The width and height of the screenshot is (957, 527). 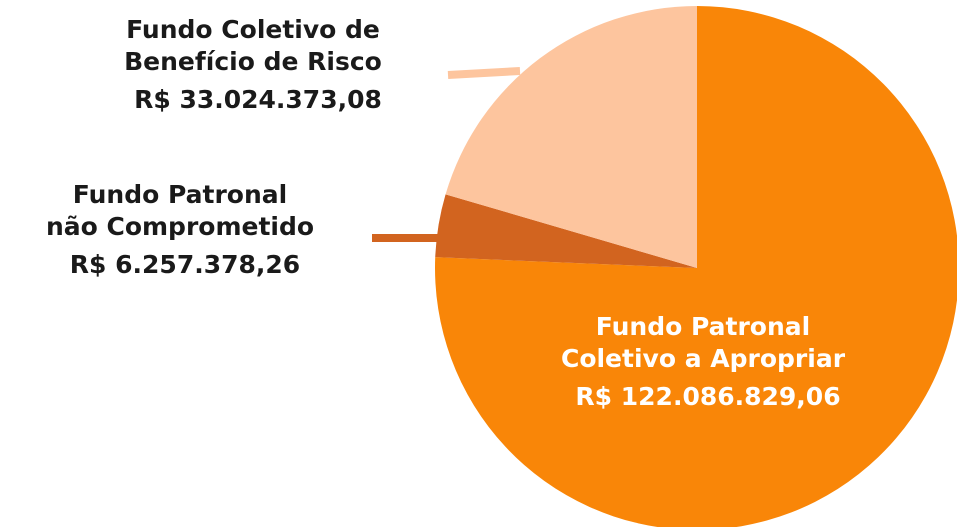 I want to click on value-label: R$ 33.024.373,08, so click(x=258, y=99).